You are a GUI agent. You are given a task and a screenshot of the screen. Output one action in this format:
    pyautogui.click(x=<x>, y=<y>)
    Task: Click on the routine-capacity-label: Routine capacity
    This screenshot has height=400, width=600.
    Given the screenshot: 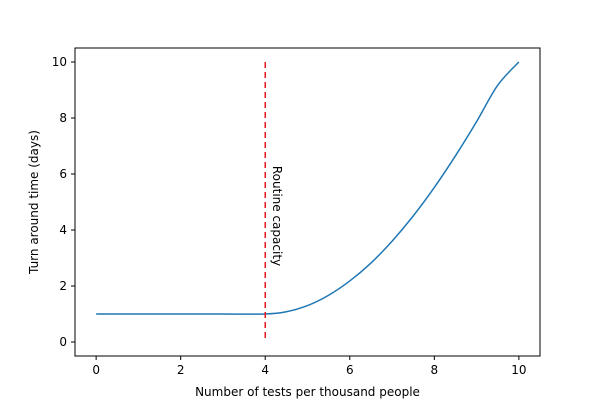 What is the action you would take?
    pyautogui.click(x=277, y=216)
    